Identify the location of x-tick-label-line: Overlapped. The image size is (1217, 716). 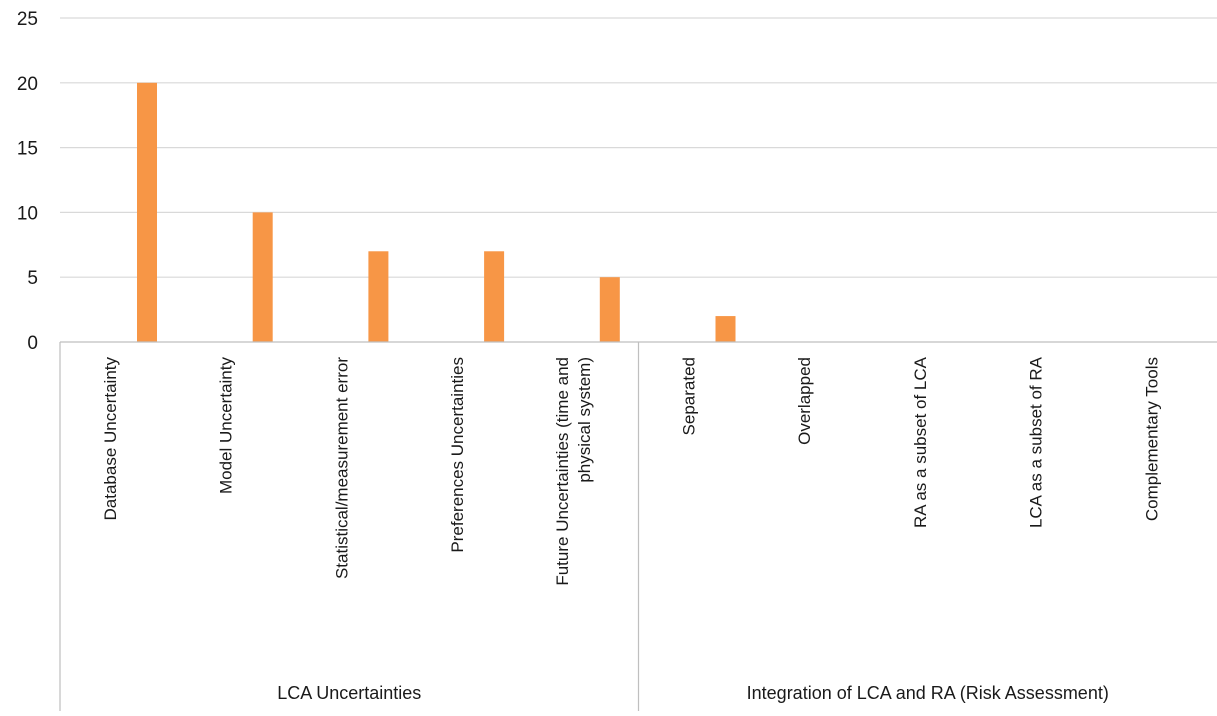
(804, 401).